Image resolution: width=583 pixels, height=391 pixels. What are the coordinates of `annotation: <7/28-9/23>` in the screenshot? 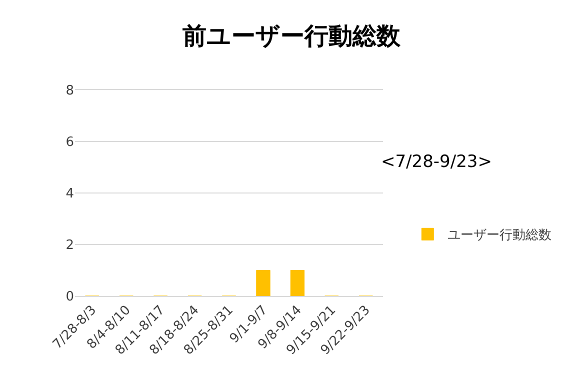 It's located at (436, 162).